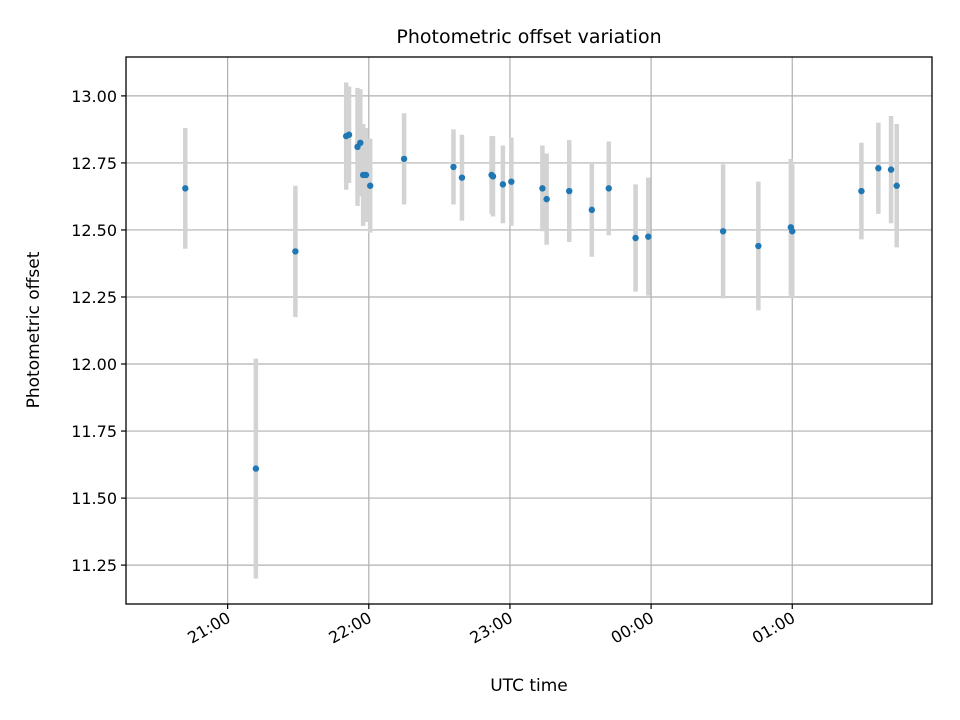  Describe the element at coordinates (34, 329) in the screenshot. I see `y-axis-title: Photometric offset` at that location.